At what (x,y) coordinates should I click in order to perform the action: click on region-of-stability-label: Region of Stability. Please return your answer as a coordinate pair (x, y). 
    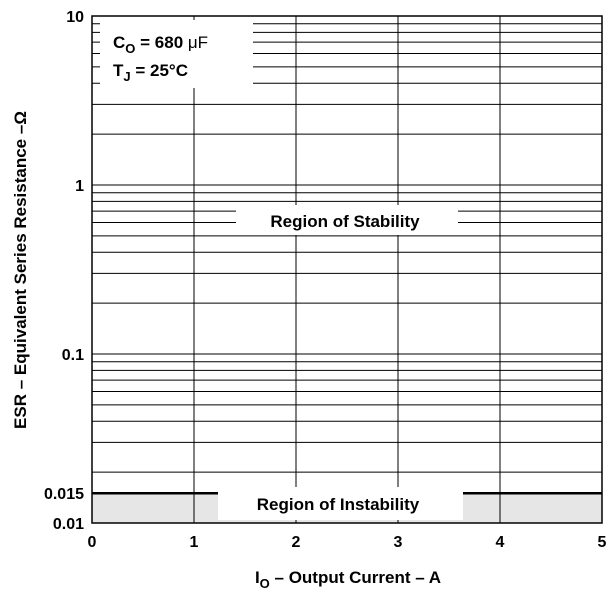
    Looking at the image, I should click on (345, 221).